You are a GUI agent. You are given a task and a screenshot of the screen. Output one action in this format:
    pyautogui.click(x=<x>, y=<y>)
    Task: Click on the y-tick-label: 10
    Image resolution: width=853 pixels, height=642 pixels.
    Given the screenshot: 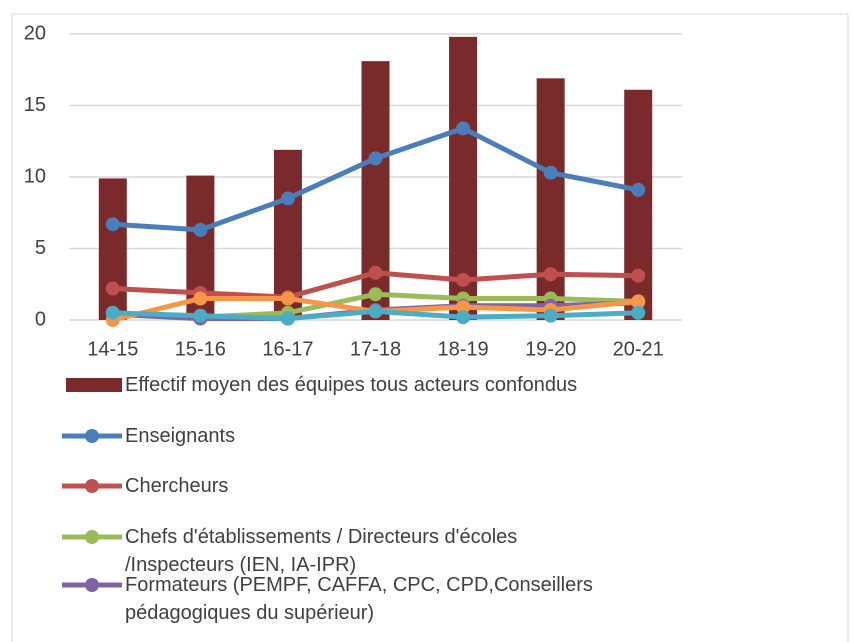 What is the action you would take?
    pyautogui.click(x=35, y=176)
    